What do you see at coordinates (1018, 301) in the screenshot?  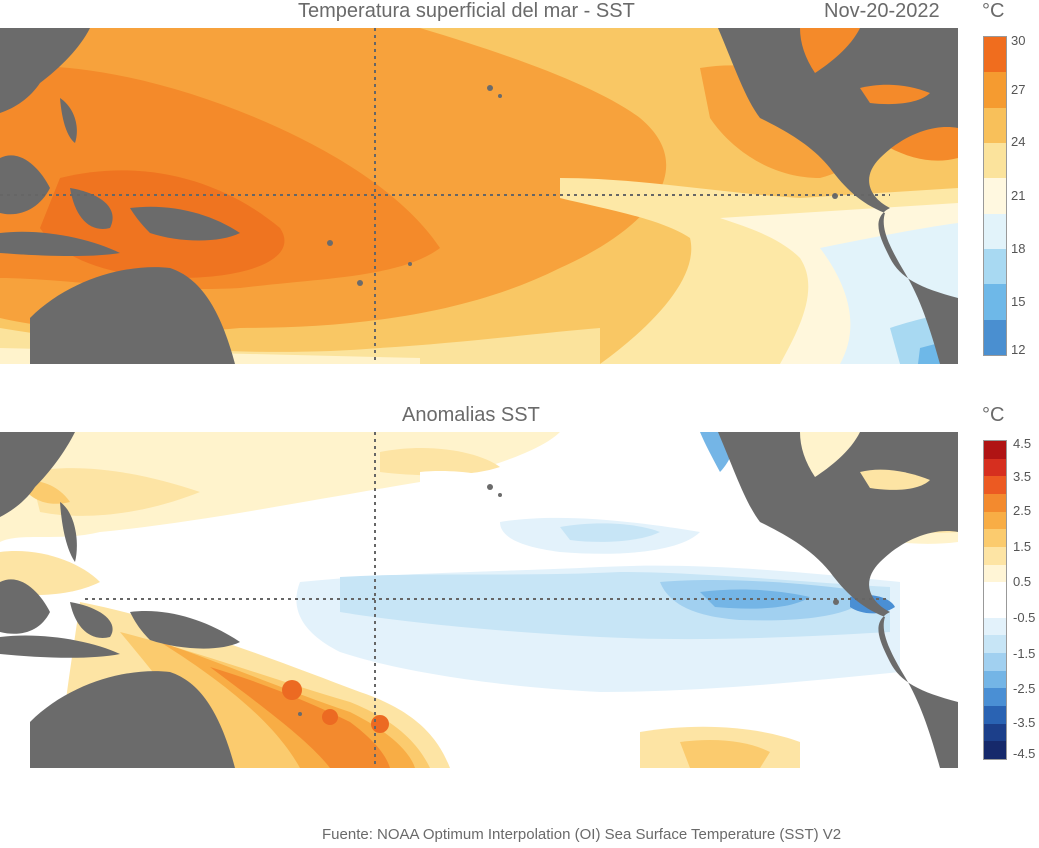 I see `sst-tick: 15` at bounding box center [1018, 301].